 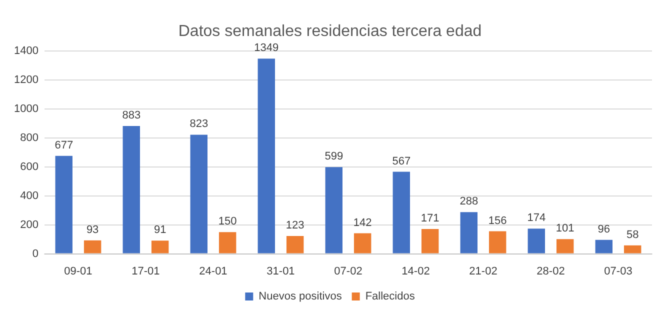 What do you see at coordinates (146, 271) in the screenshot?
I see `x-tick-label: 17-01` at bounding box center [146, 271].